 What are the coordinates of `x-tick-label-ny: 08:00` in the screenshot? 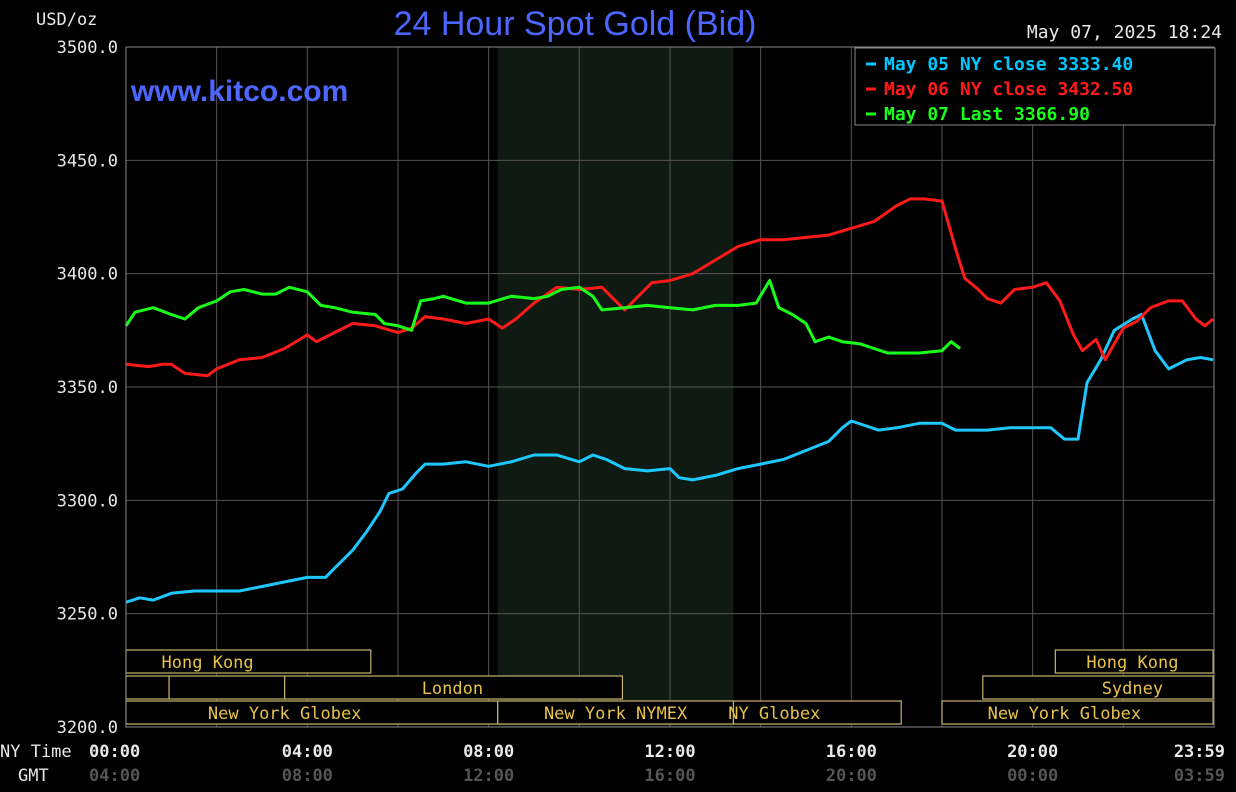 It's located at (488, 752).